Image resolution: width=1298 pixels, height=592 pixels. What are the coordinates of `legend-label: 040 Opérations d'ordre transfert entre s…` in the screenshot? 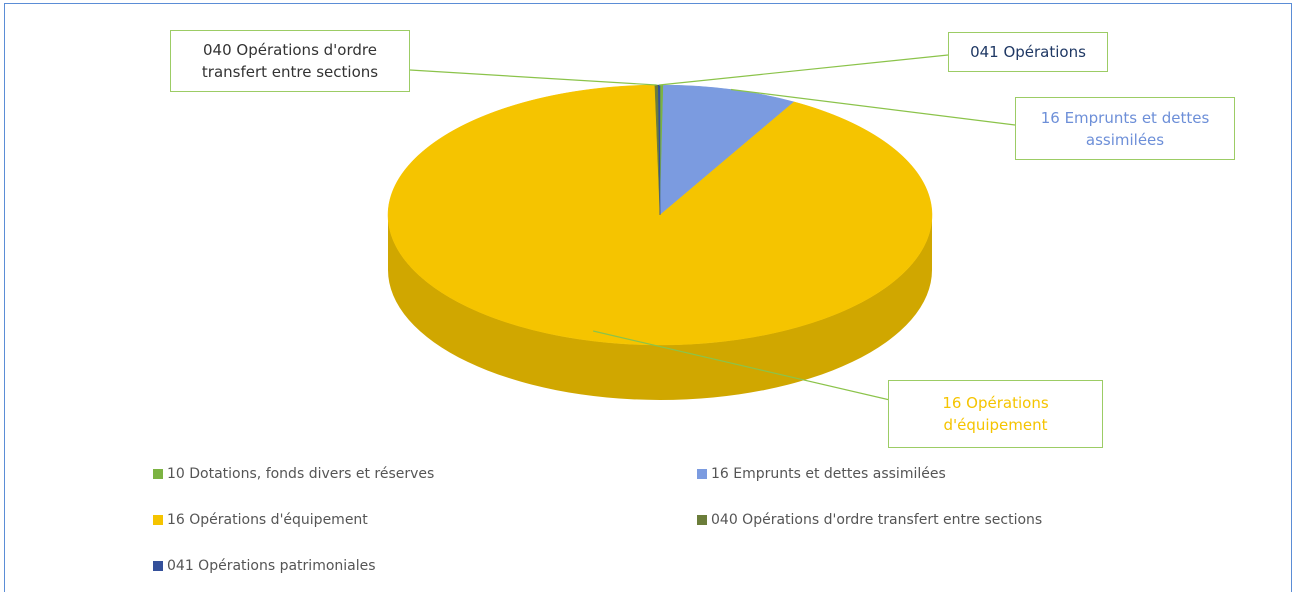 It's located at (877, 520).